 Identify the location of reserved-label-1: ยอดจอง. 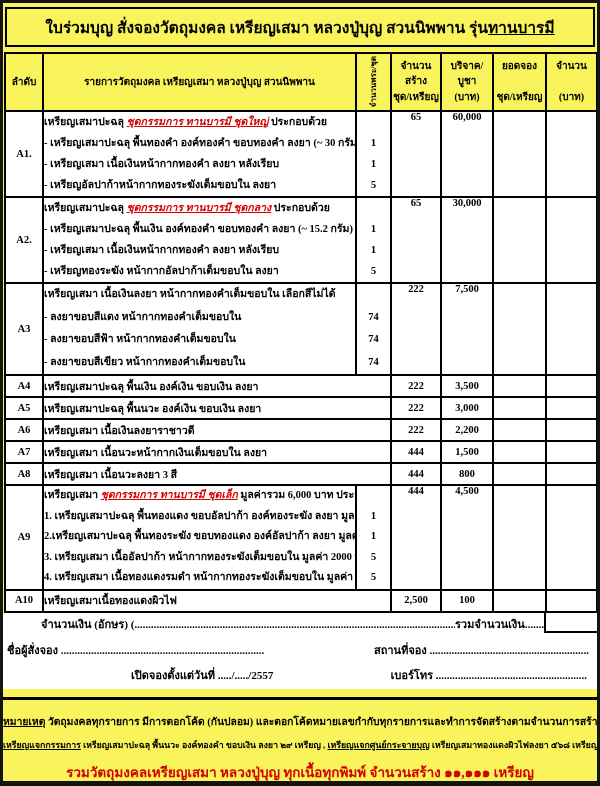
(519, 66).